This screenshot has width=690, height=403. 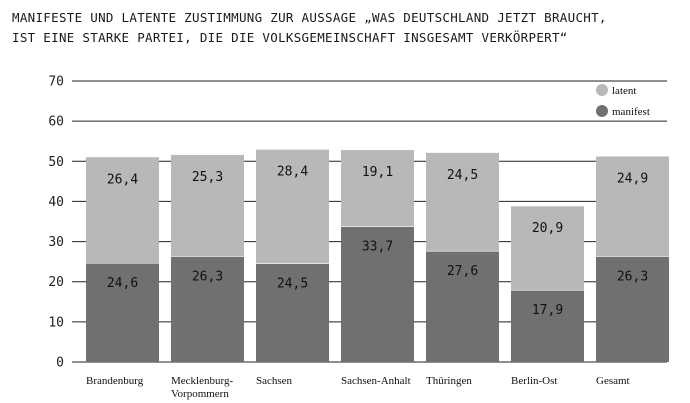 I want to click on bar-stack: 20,9 17,9, so click(x=547, y=284).